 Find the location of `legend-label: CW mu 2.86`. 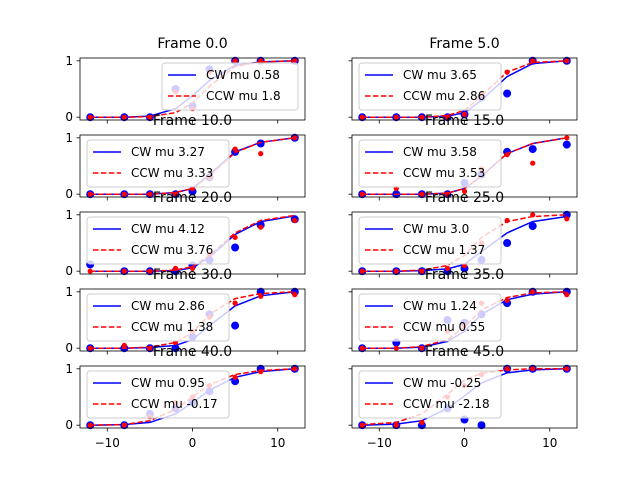

legend-label: CW mu 2.86 is located at coordinates (168, 306).